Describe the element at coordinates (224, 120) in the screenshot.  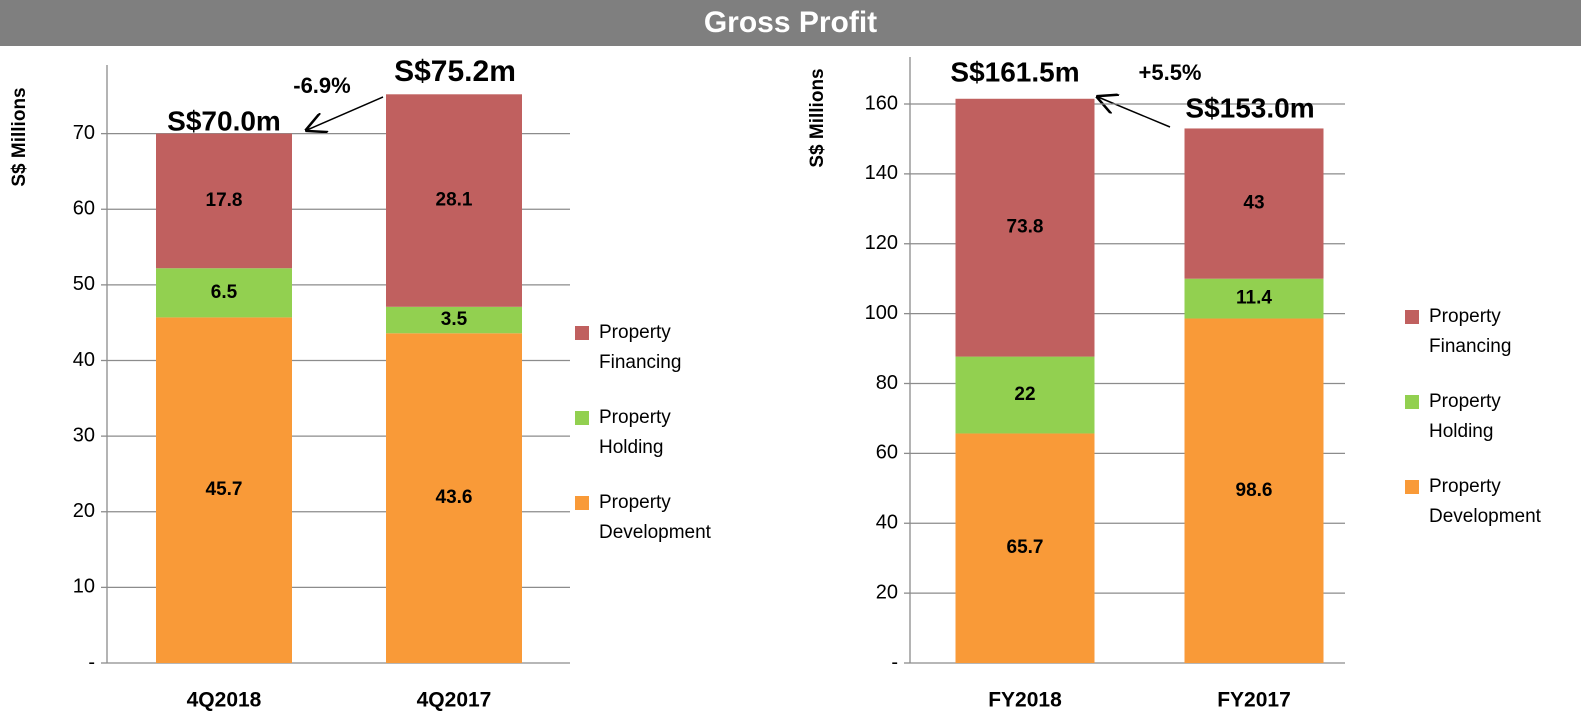
I see `annotation: S$70.0m` at that location.